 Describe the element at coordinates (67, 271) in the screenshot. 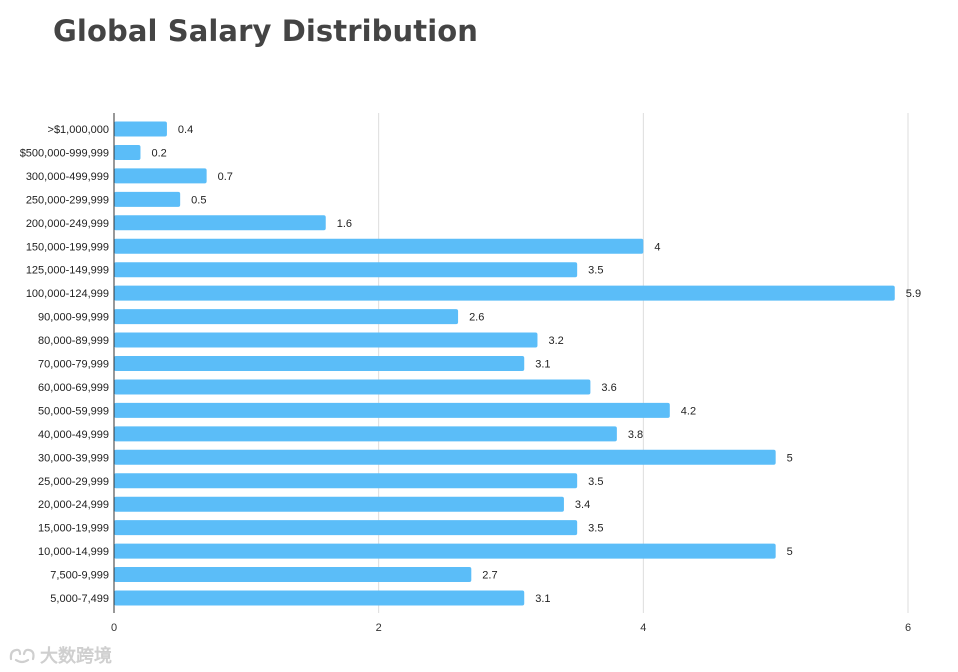

I see `category-label: 125,000-149,999` at that location.